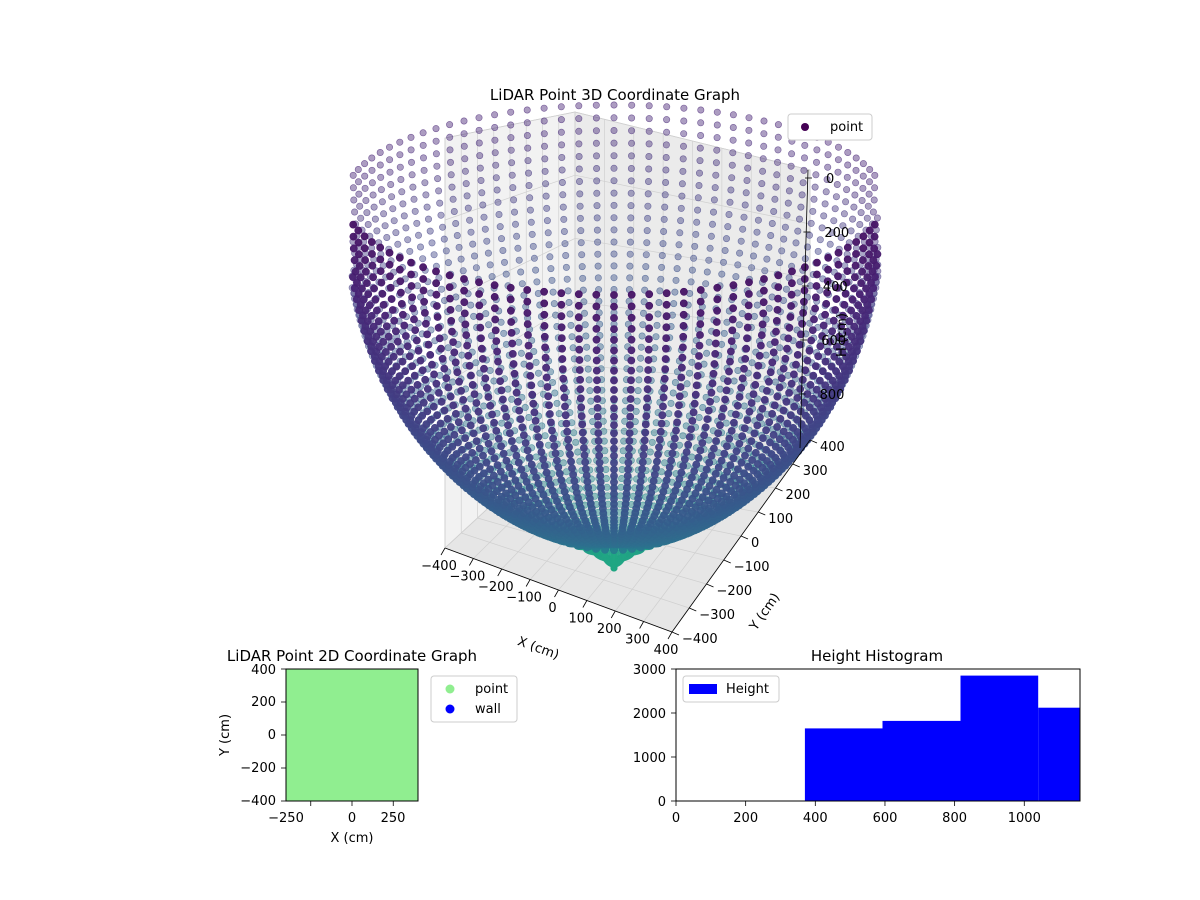 The height and width of the screenshot is (900, 1200). Describe the element at coordinates (263, 702) in the screenshot. I see `2d-y-tick-label: 200` at that location.